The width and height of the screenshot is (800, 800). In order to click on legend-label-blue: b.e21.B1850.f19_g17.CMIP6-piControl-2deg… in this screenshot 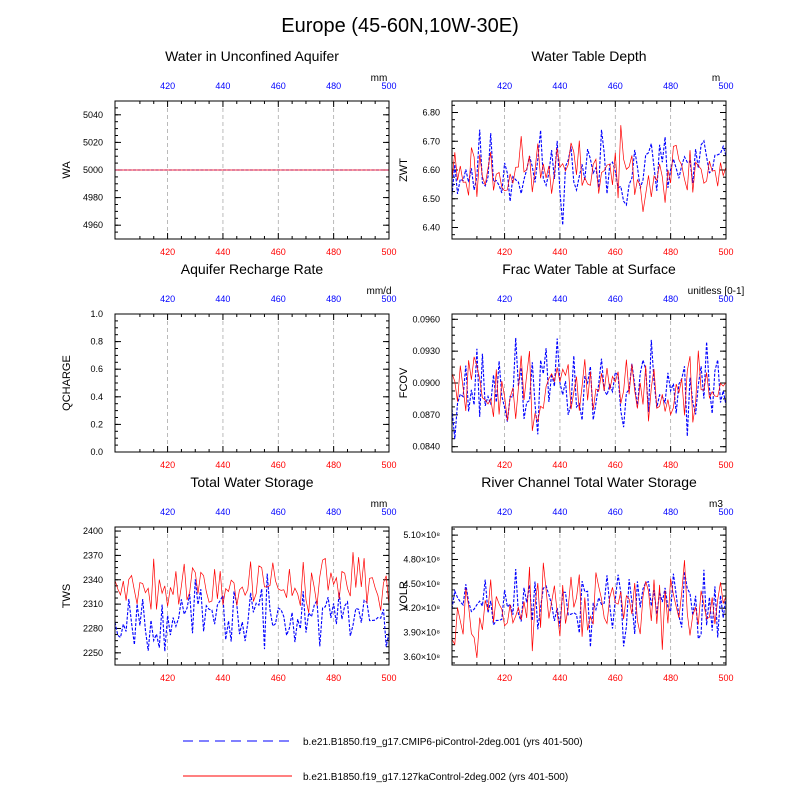, I will do `click(443, 742)`.